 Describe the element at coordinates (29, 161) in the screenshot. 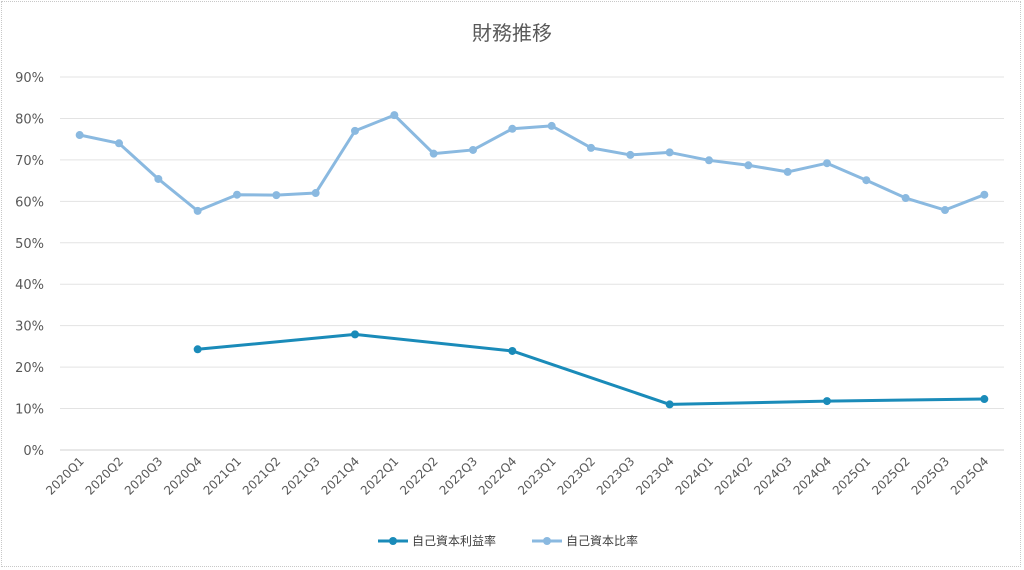

I see `y-tick-label: 70%` at that location.